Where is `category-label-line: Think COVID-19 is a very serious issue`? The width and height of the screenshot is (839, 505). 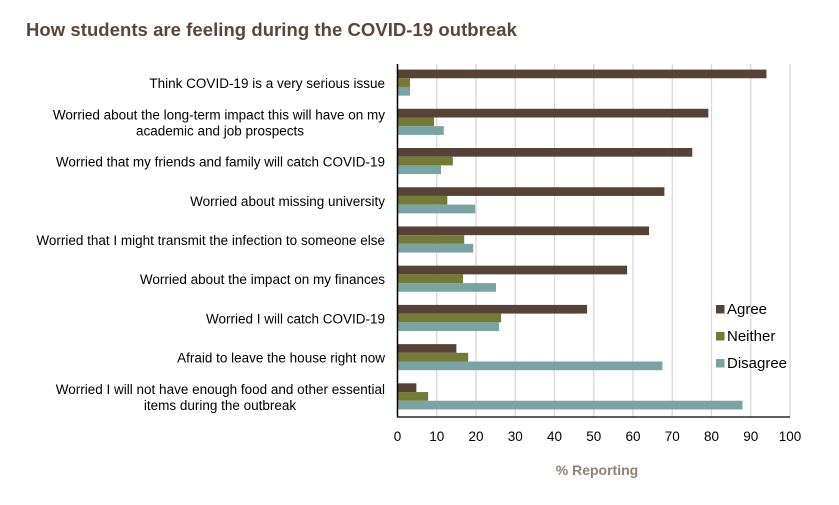 category-label-line: Think COVID-19 is a very serious issue is located at coordinates (267, 83).